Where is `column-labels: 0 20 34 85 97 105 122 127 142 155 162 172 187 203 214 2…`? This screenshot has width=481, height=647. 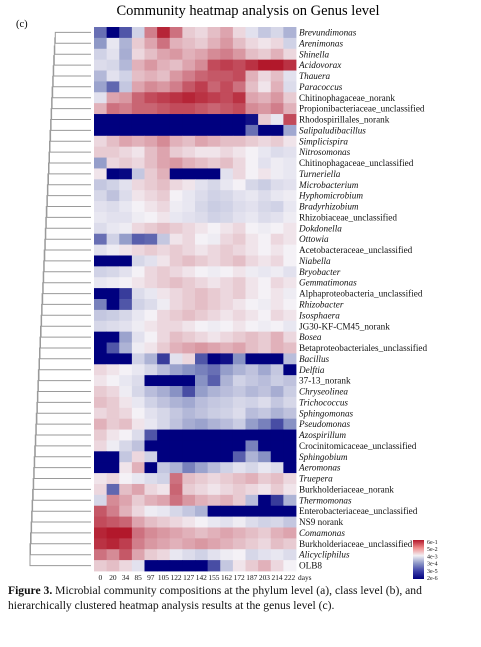
column-labels: 0 20 34 85 97 105 122 127 142 155 162 172 187 203 214 2… is located at coordinates (204, 577).